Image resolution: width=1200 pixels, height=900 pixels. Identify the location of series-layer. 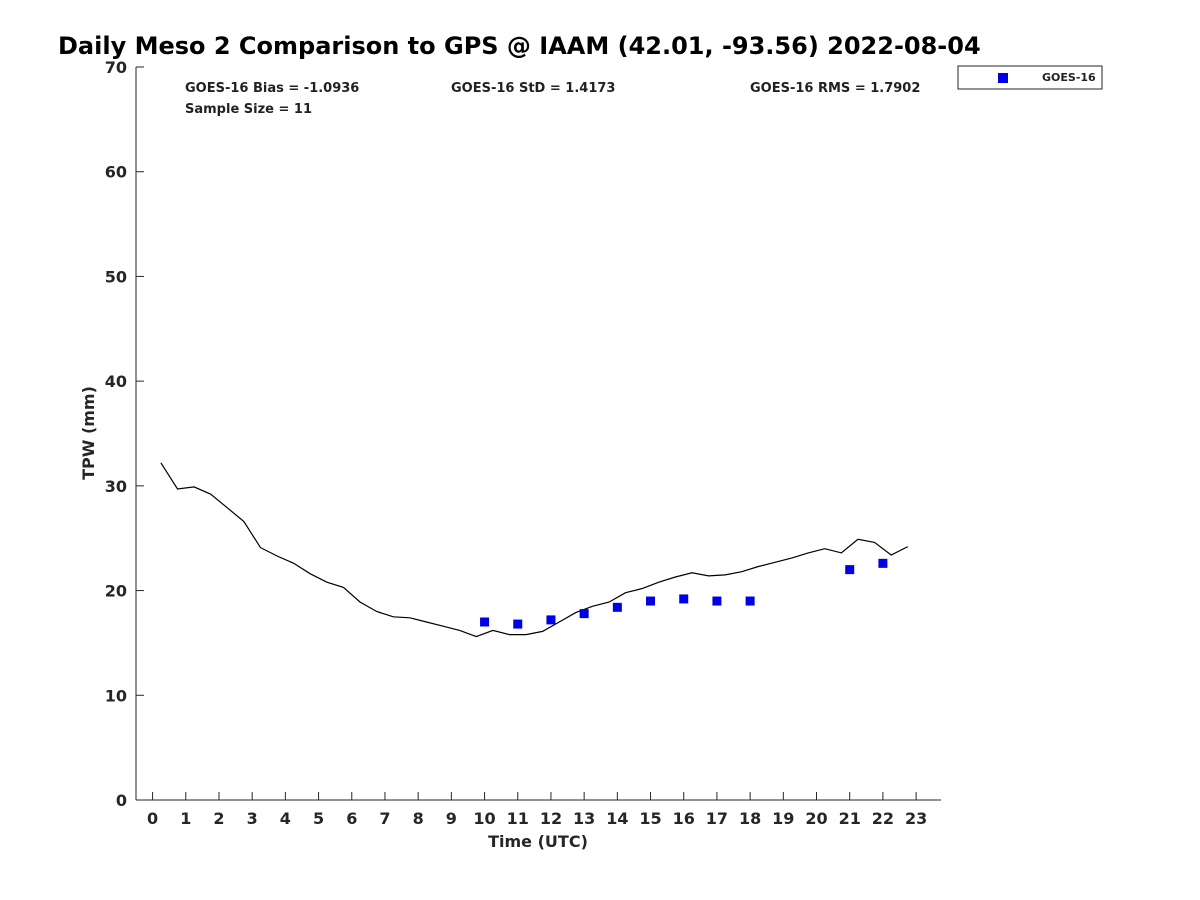
(534, 550).